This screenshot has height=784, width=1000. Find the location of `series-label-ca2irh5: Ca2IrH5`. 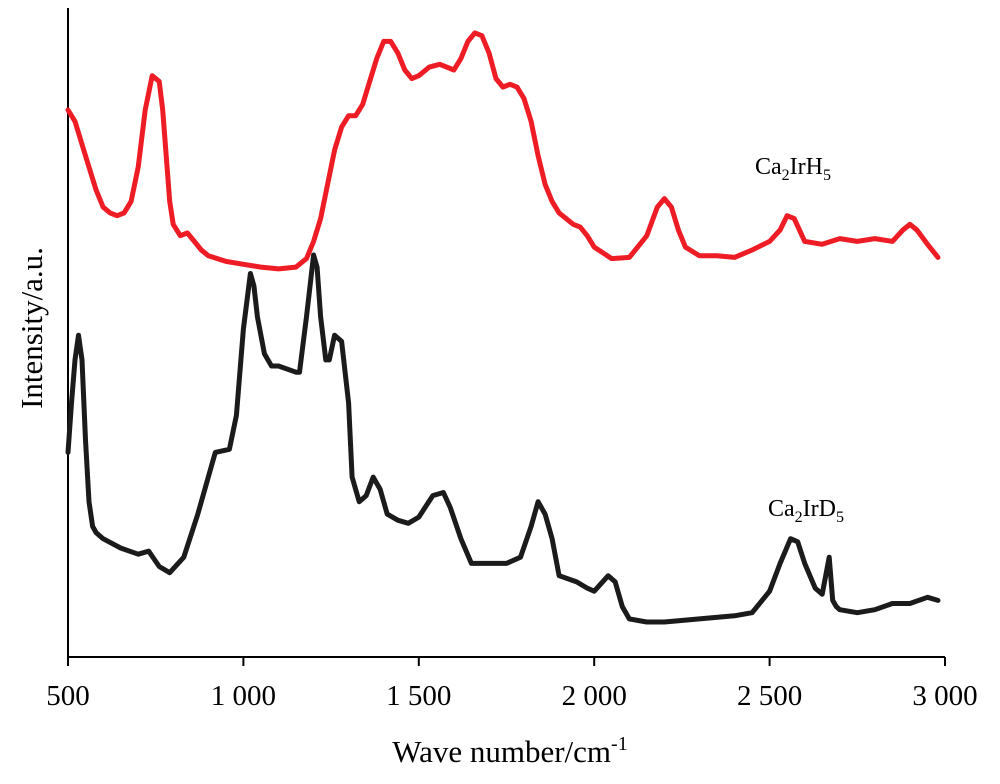

series-label-ca2irh5: Ca2IrH5 is located at coordinates (793, 169).